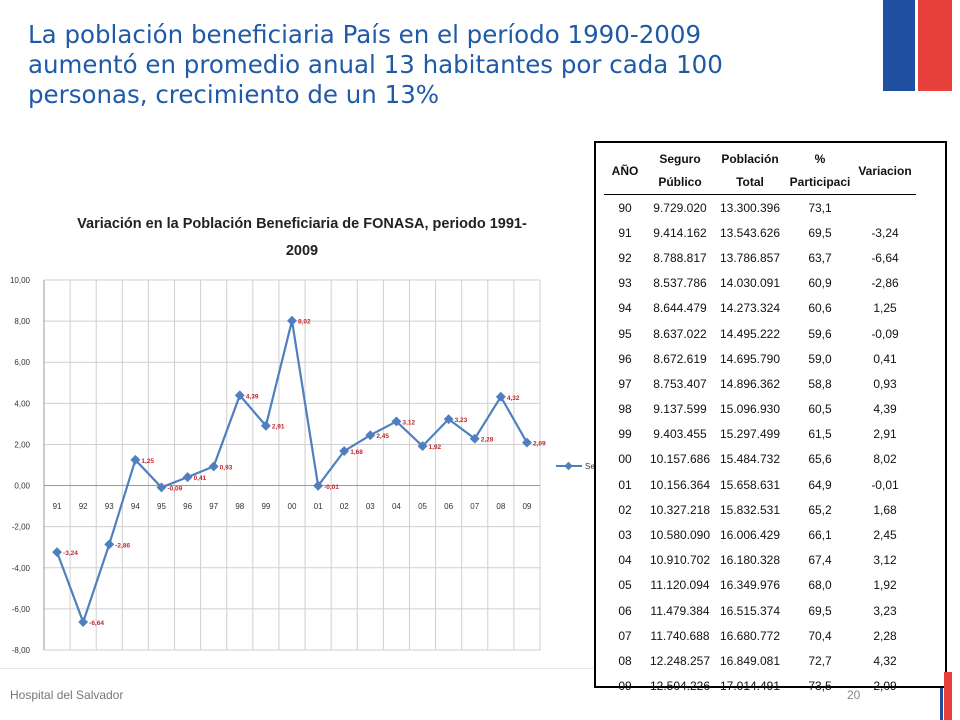 Image resolution: width=960 pixels, height=720 pixels. What do you see at coordinates (487, 440) in the screenshot?
I see `data-label: 2,28` at bounding box center [487, 440].